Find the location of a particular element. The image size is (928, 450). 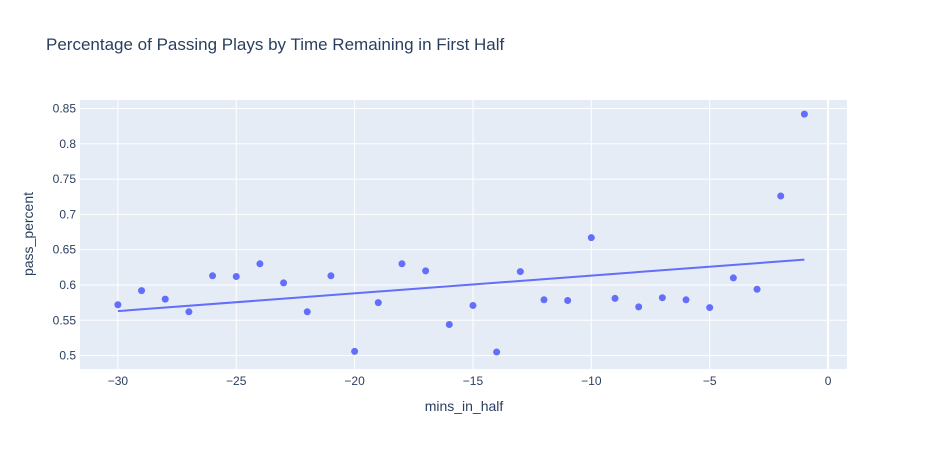

y-tick-label: 0.7 is located at coordinates (67, 214).